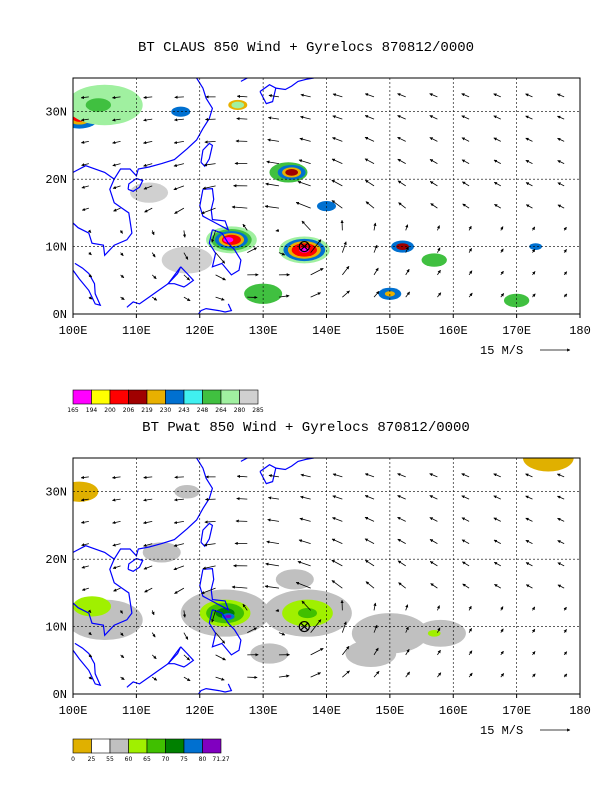 The image size is (612, 792). I want to click on x-tick-label: 170E, so click(516, 331).